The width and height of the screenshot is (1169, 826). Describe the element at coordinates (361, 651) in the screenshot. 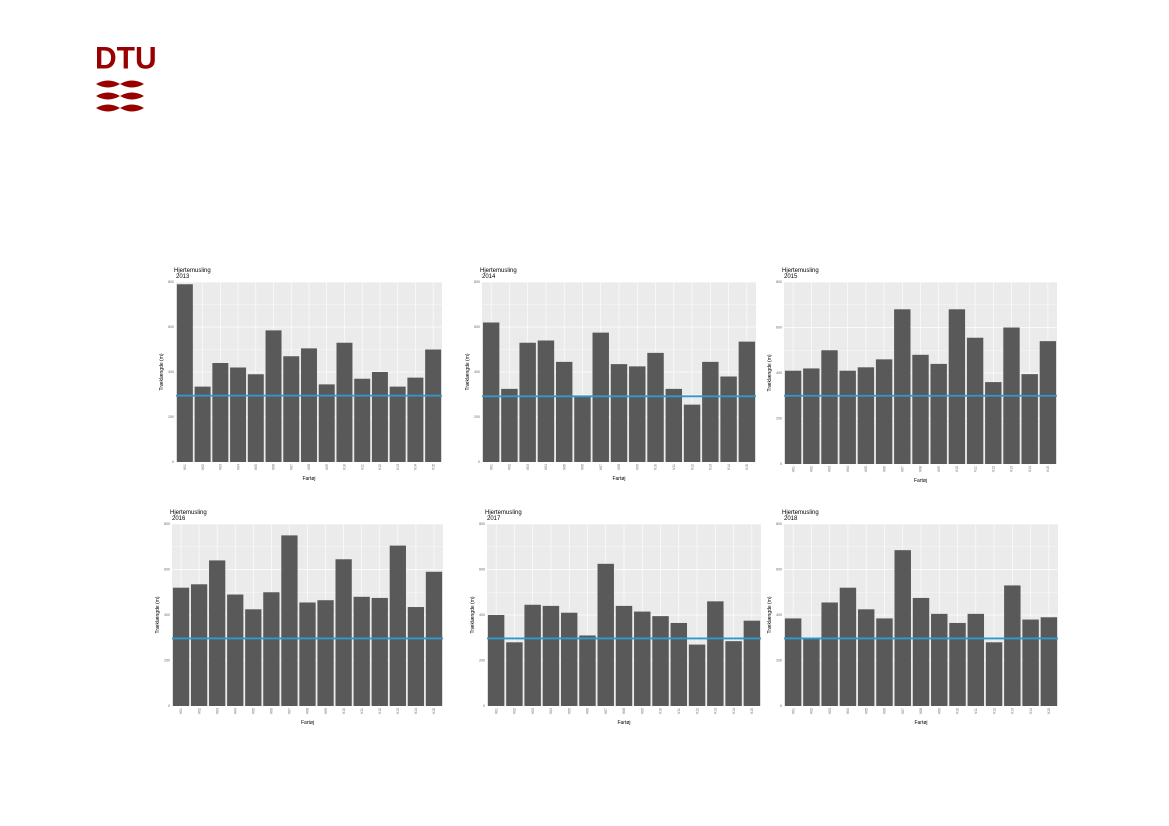

I see `bar-V11` at that location.